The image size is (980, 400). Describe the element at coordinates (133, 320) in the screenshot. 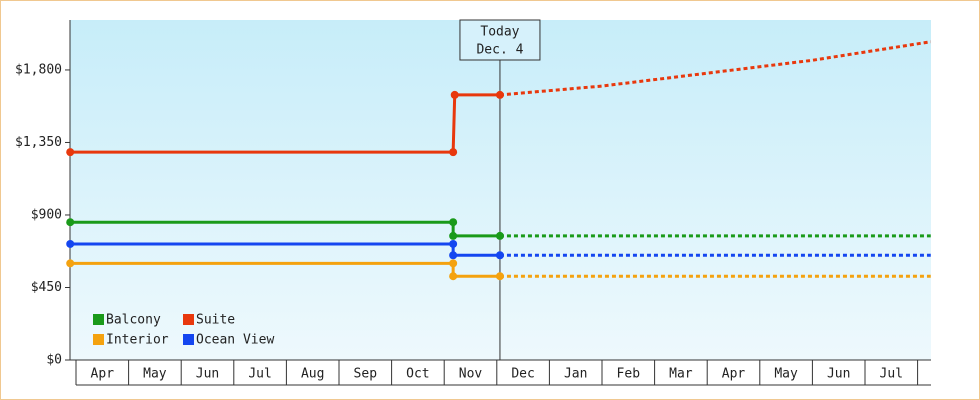

I see `legend-label: Balcony` at that location.